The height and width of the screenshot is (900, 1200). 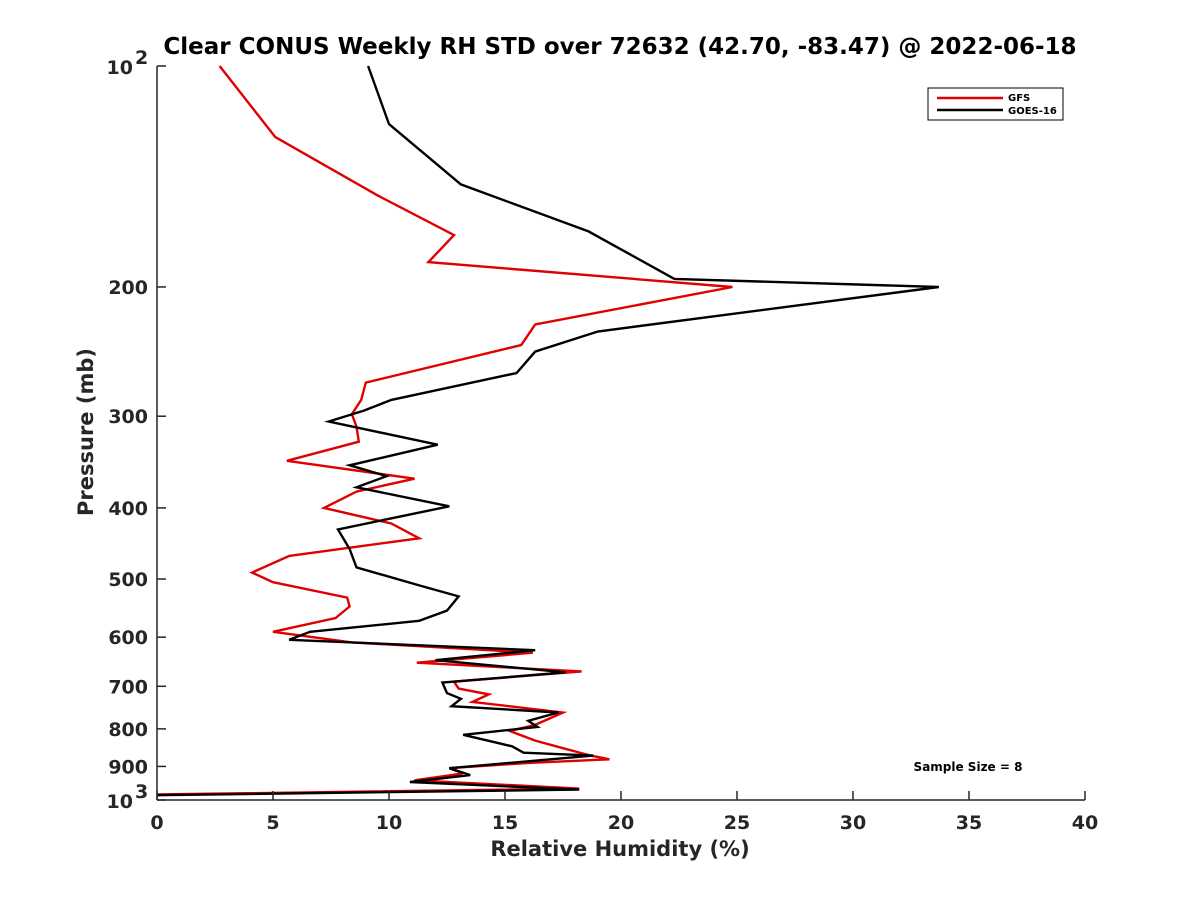 What do you see at coordinates (737, 823) in the screenshot?
I see `x-tick-label: 25` at bounding box center [737, 823].